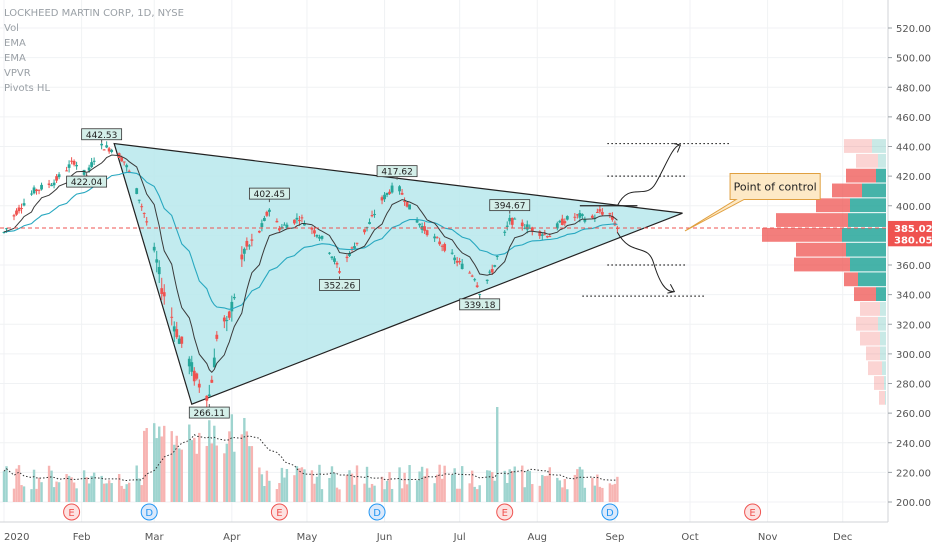  I want to click on legend-vol: Vol, so click(11, 28).